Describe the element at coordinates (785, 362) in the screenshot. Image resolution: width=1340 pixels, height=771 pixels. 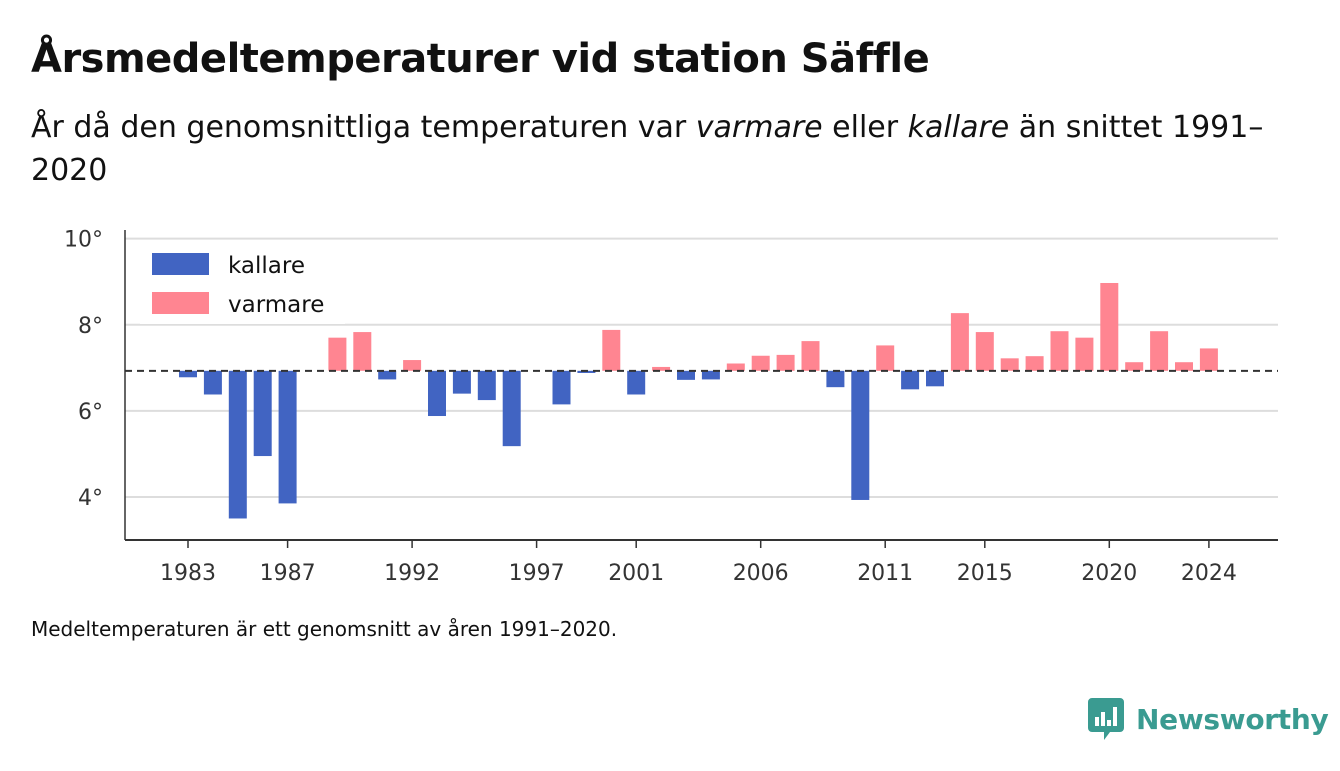
I see `bar-varmare-2007` at that location.